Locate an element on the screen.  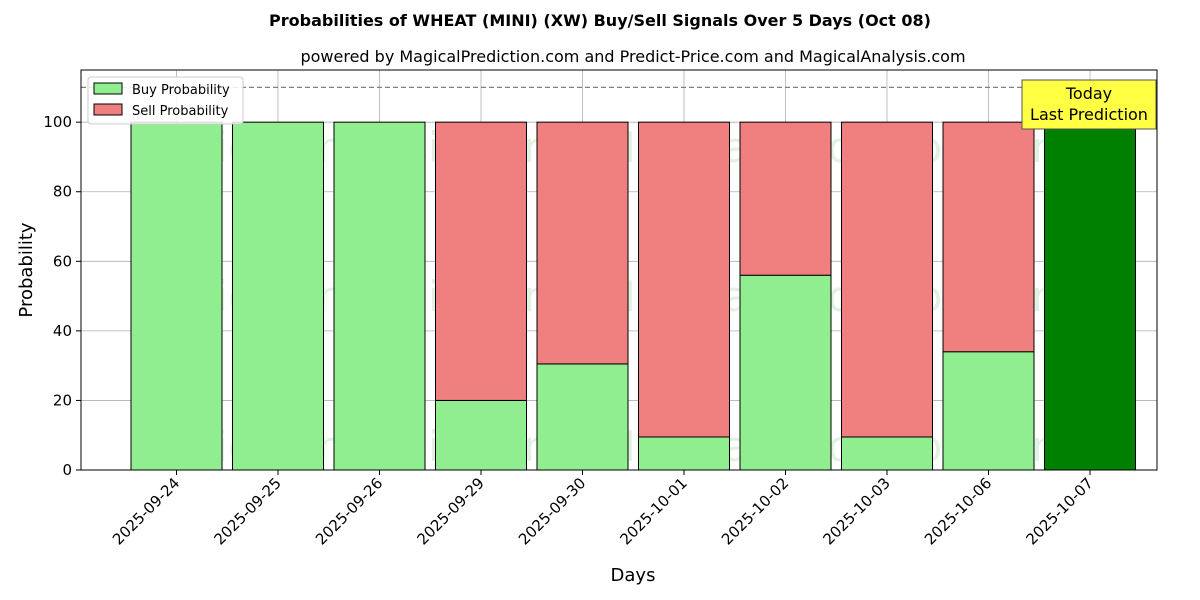
x-axis-label: Days is located at coordinates (633, 575).